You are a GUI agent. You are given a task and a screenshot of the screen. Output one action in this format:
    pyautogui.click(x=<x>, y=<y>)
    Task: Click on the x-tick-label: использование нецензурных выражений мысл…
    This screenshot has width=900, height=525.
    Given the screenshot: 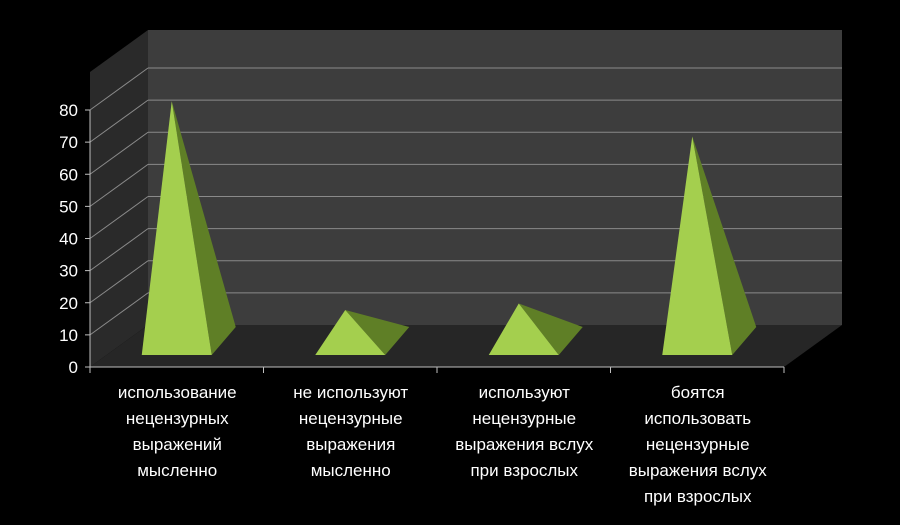 What is the action you would take?
    pyautogui.click(x=177, y=431)
    